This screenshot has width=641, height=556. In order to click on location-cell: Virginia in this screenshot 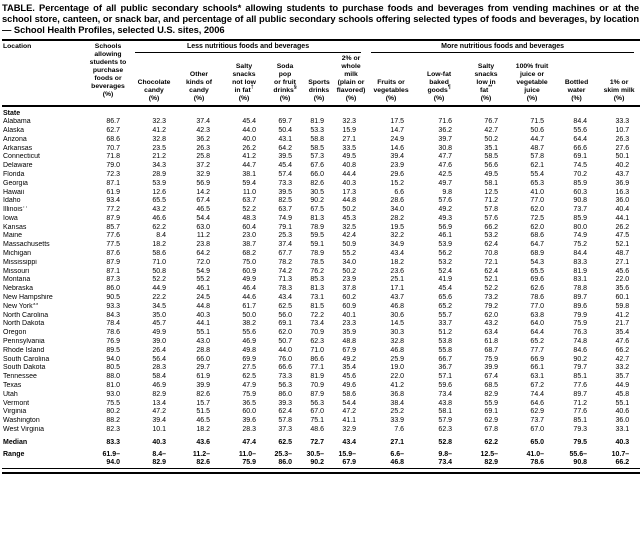, I will do `click(15, 412)`.